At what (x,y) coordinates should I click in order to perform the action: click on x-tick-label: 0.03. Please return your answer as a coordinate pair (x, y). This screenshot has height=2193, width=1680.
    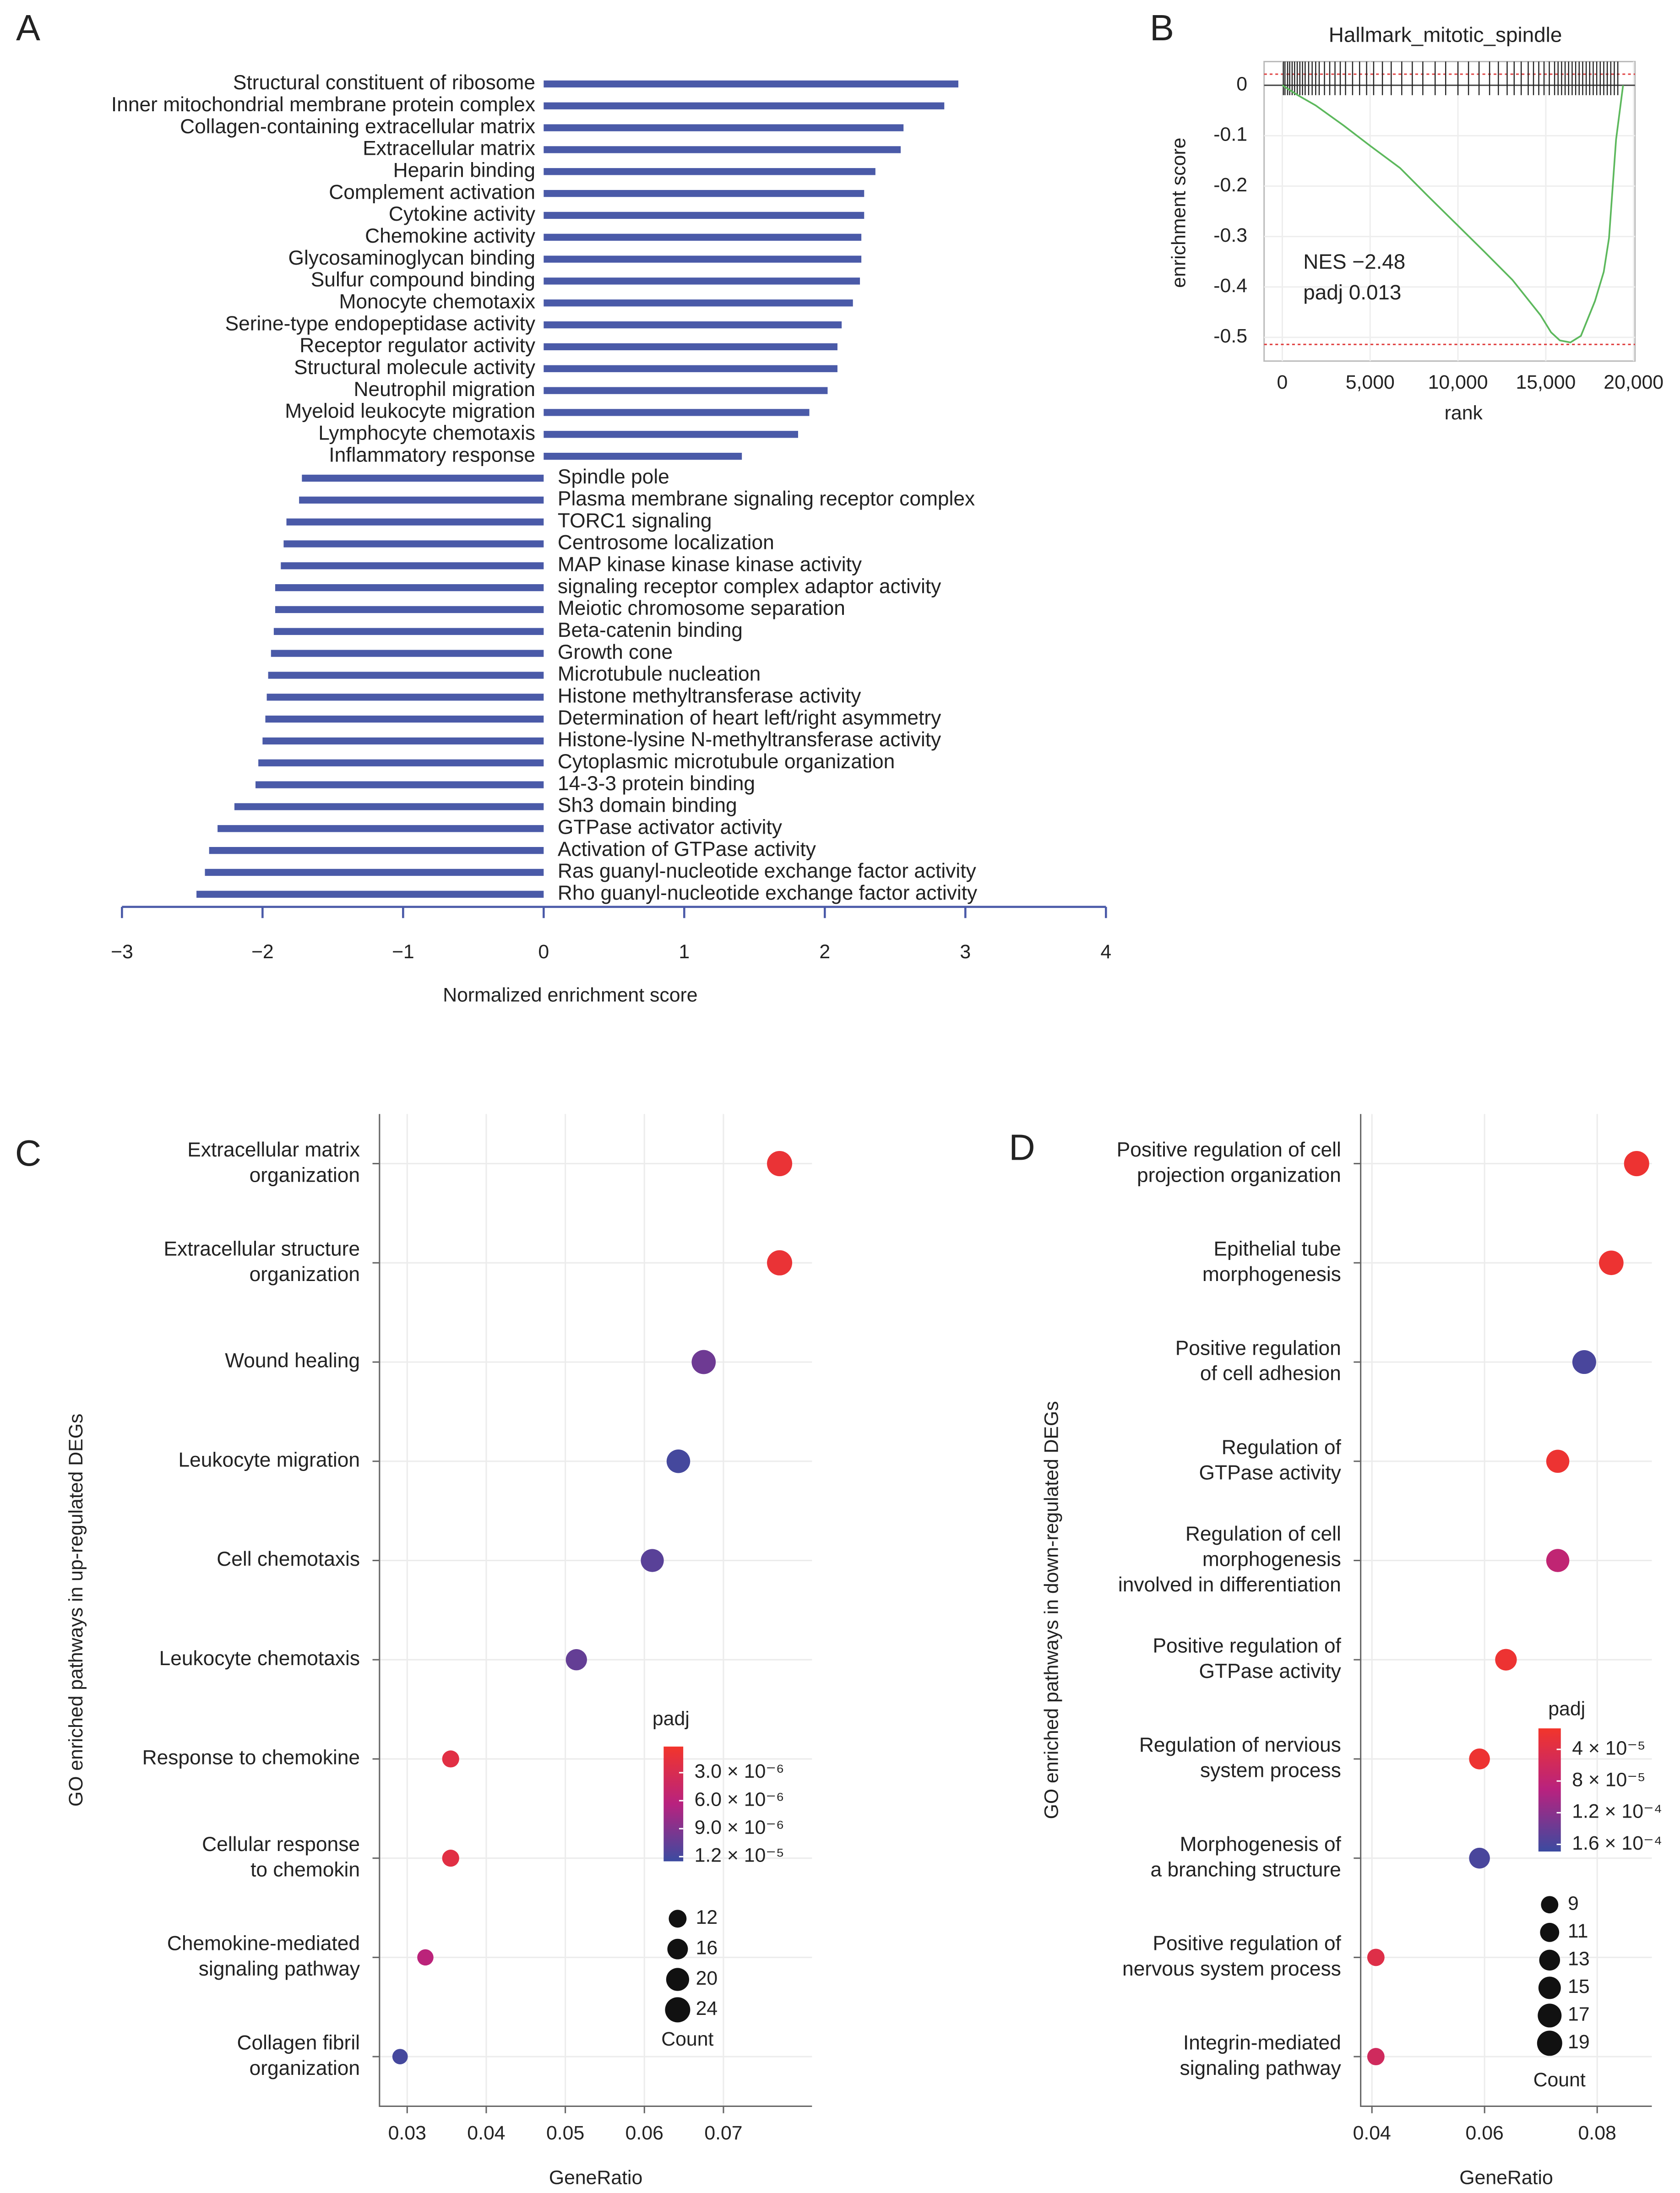
    Looking at the image, I should click on (407, 2133).